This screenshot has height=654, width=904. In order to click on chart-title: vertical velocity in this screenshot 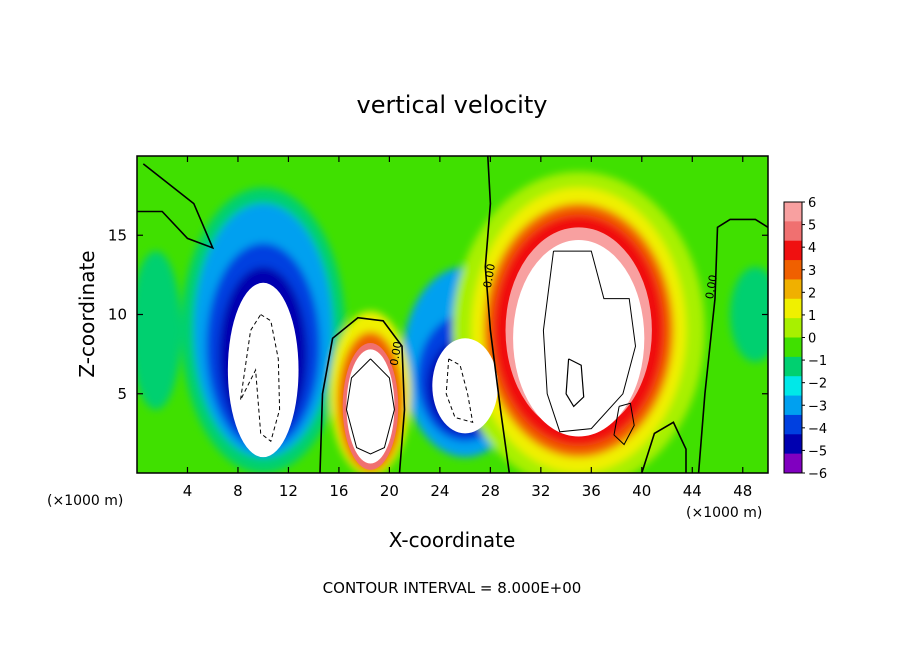, I will do `click(452, 105)`.